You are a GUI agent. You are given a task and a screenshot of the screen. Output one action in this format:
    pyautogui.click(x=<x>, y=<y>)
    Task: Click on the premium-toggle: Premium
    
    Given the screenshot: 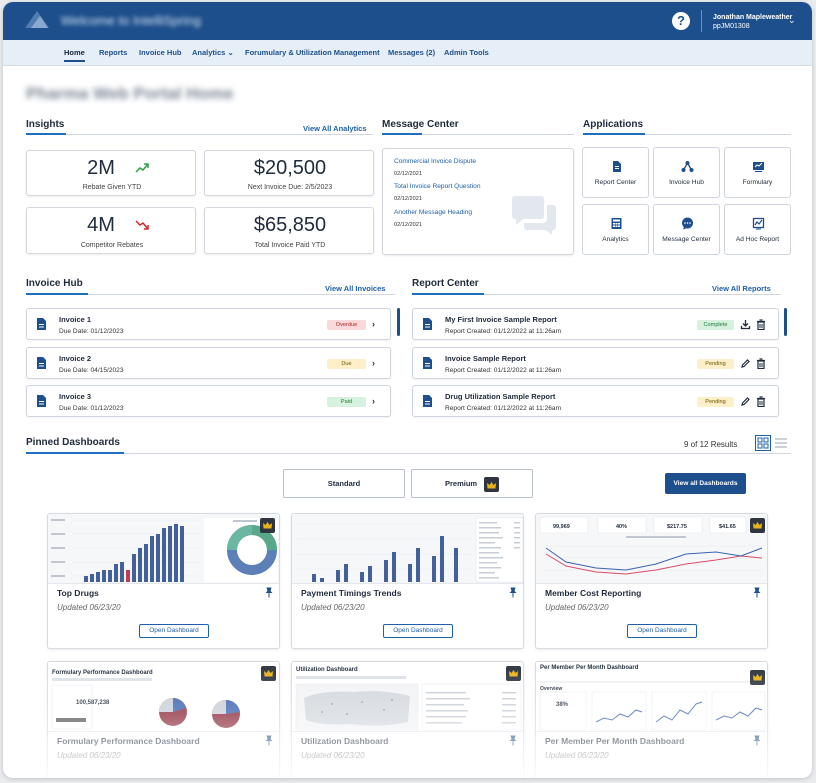 What is the action you would take?
    pyautogui.click(x=472, y=483)
    